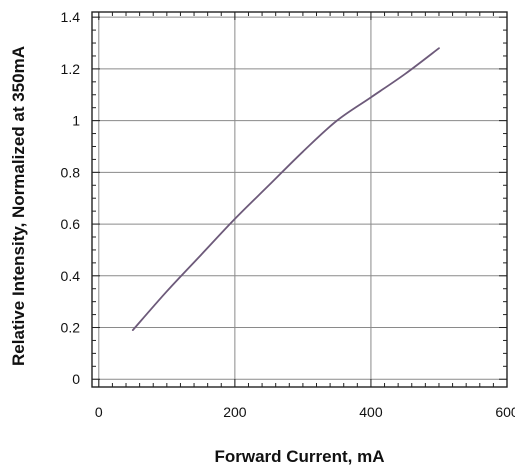 Image resolution: width=515 pixels, height=470 pixels. I want to click on x-tick-label: 0, so click(99, 412).